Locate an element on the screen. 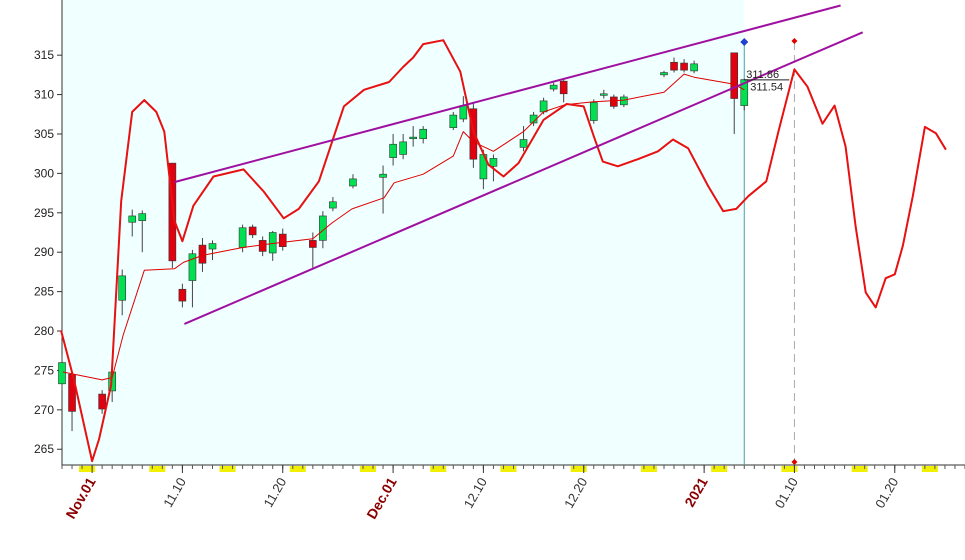 The height and width of the screenshot is (560, 965). x-tick-label: 12.20 is located at coordinates (575, 493).